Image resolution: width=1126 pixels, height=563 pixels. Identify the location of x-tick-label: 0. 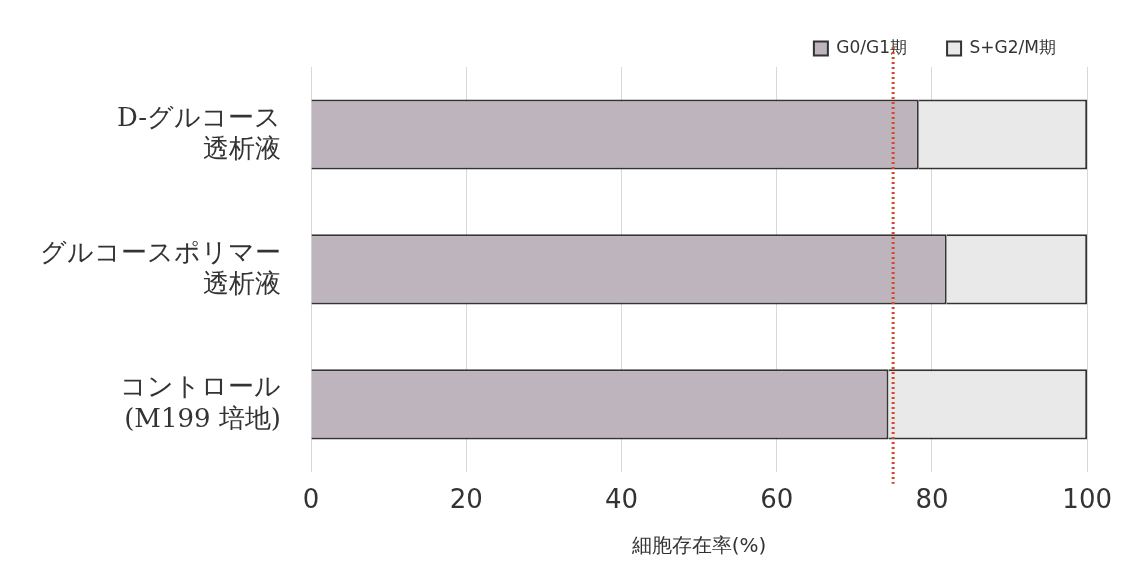
(311, 499).